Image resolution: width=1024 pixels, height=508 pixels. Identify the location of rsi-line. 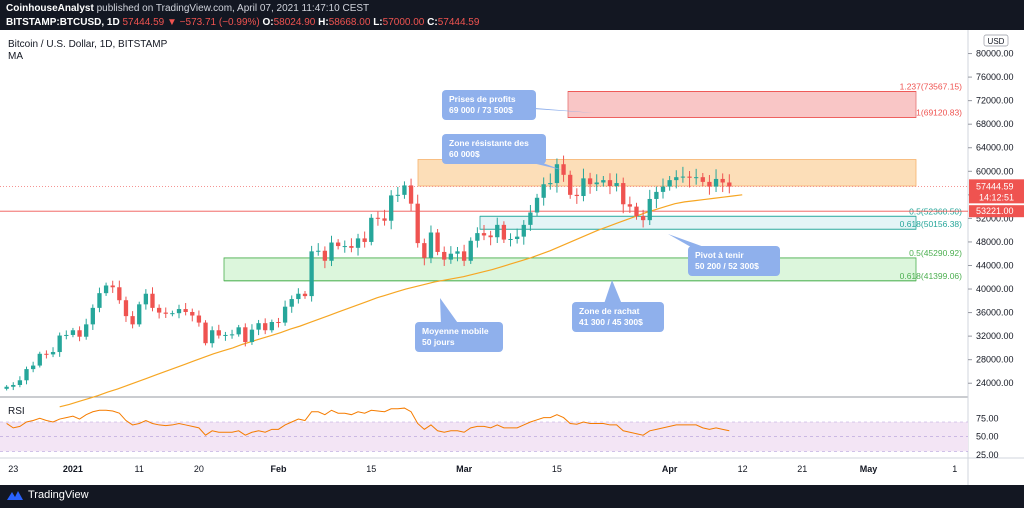
(368, 421).